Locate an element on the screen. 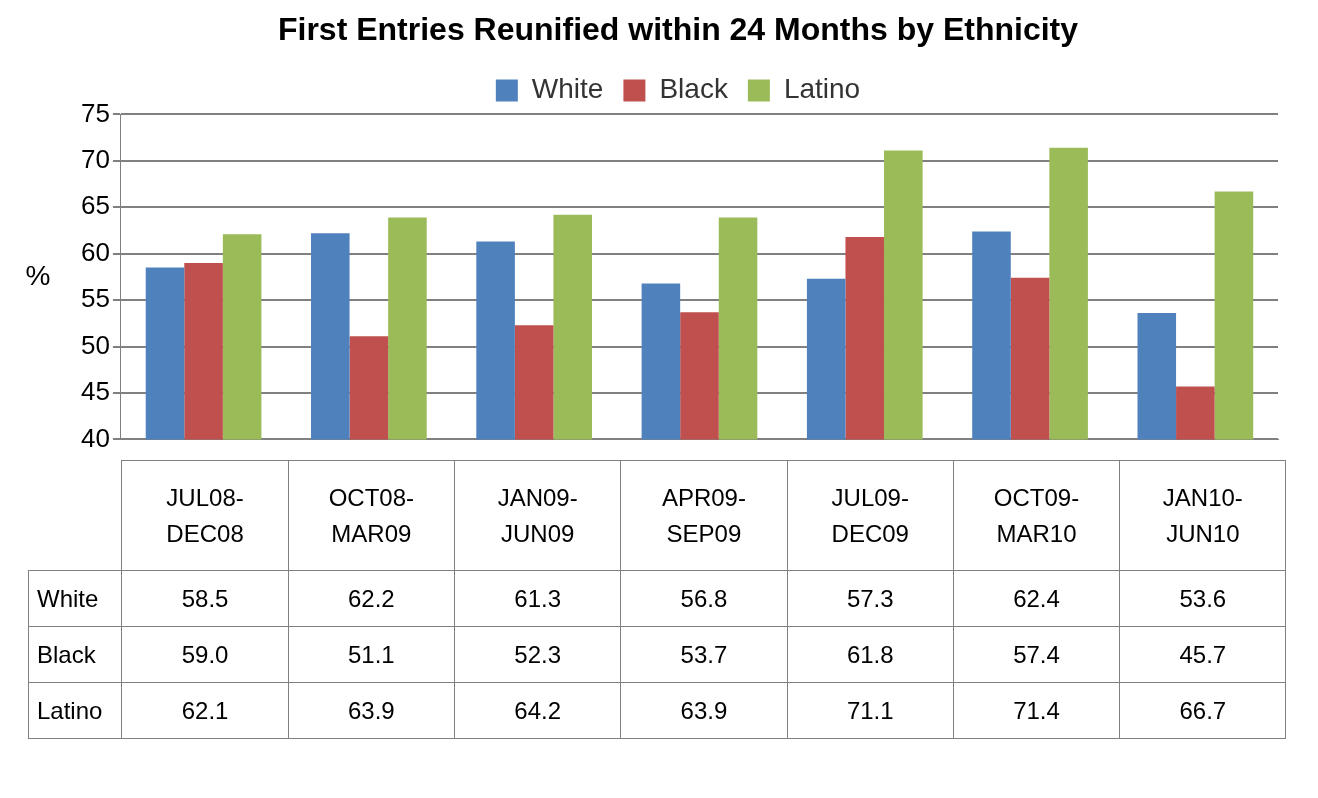  data-label: 62.1 is located at coordinates (205, 710).